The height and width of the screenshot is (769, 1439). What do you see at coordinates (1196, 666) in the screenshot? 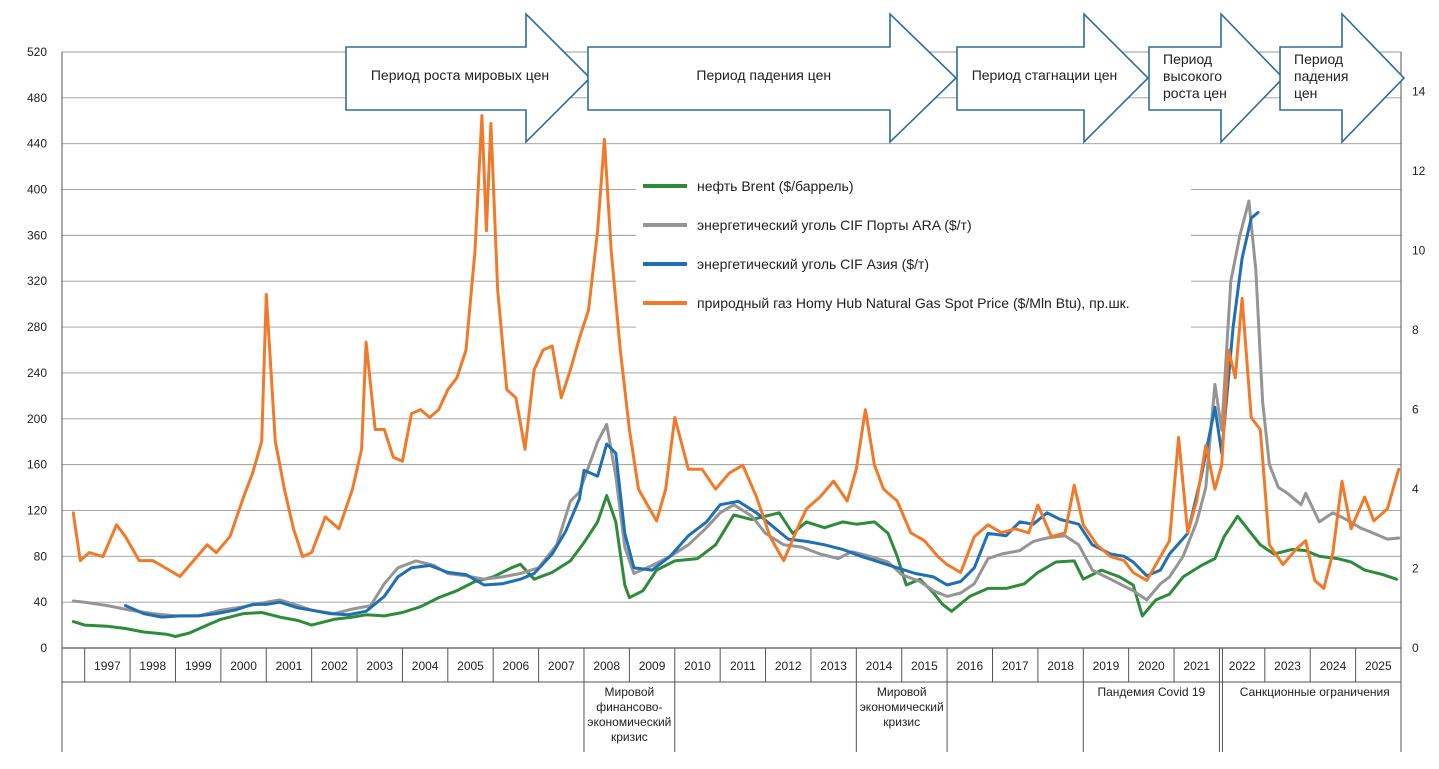
I see `x-tick-label: 2021` at bounding box center [1196, 666].